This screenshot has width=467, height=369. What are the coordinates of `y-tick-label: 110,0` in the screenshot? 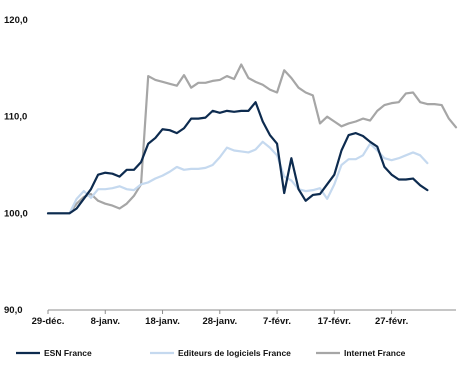 It's located at (15, 117).